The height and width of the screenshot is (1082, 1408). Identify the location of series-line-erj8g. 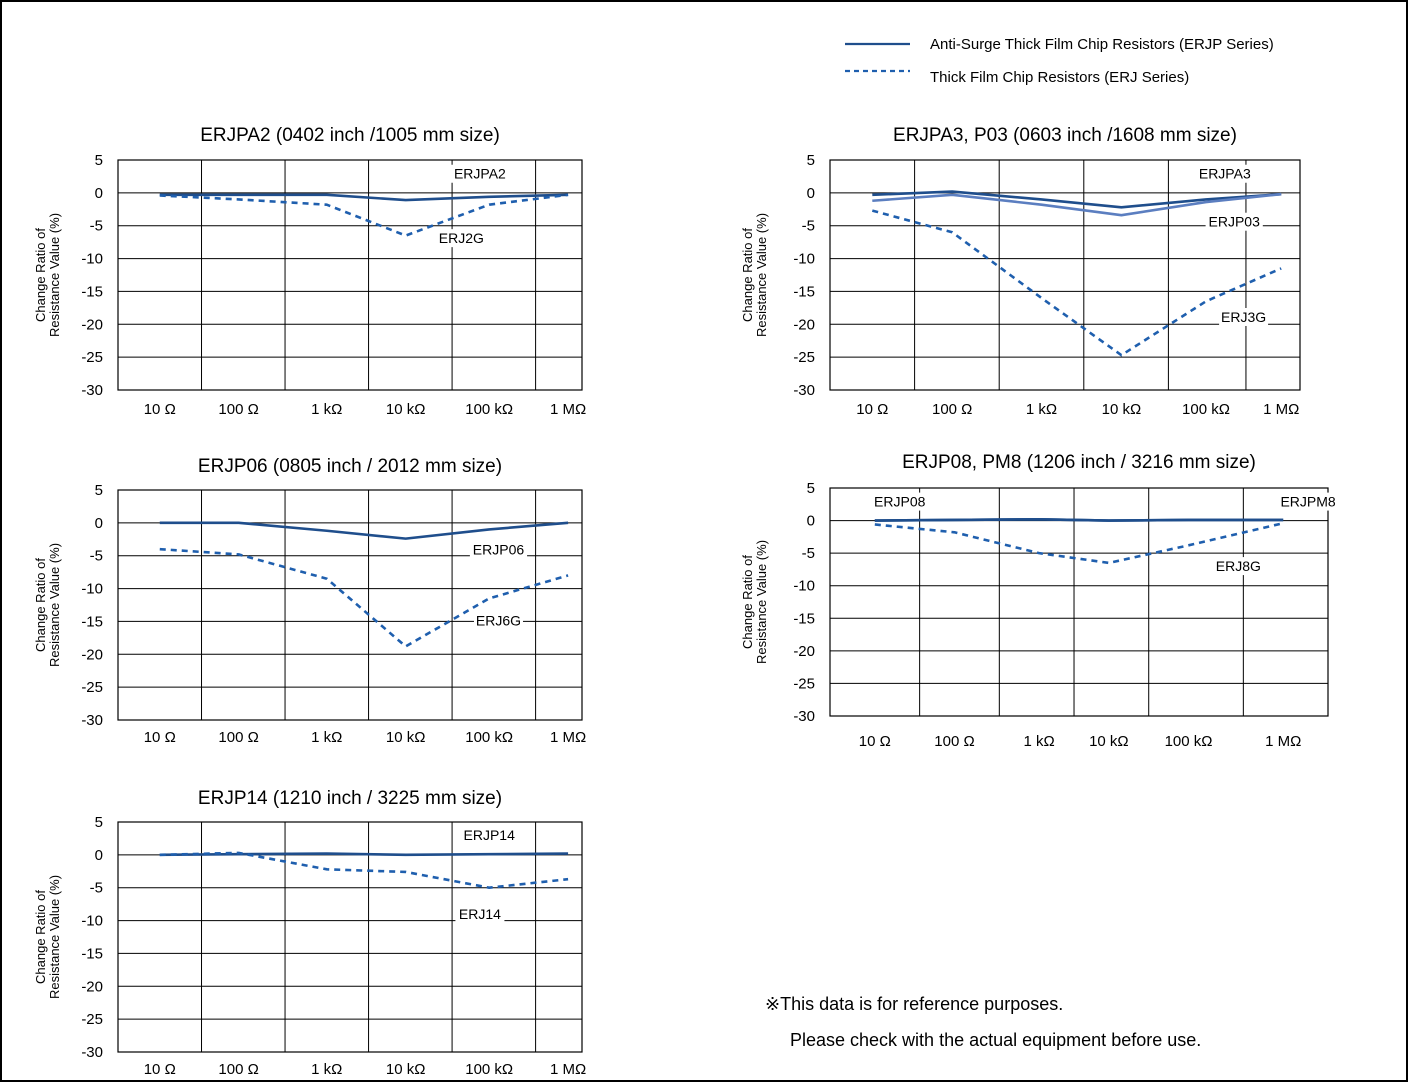
(1079, 543).